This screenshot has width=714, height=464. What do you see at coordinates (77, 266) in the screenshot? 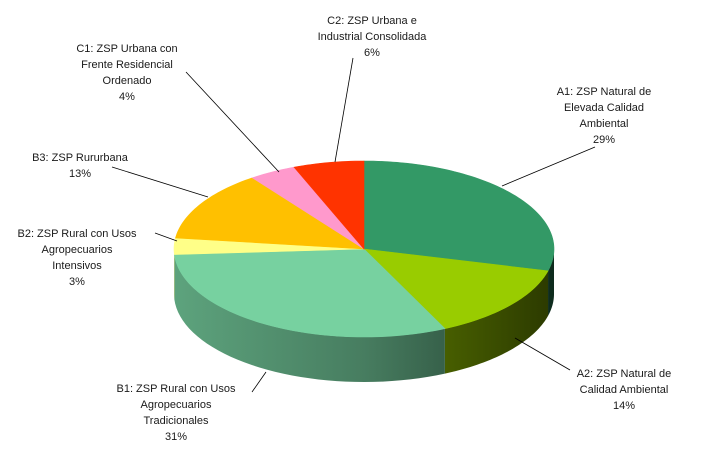
I see `slice-label-line: Intensivos` at bounding box center [77, 266].